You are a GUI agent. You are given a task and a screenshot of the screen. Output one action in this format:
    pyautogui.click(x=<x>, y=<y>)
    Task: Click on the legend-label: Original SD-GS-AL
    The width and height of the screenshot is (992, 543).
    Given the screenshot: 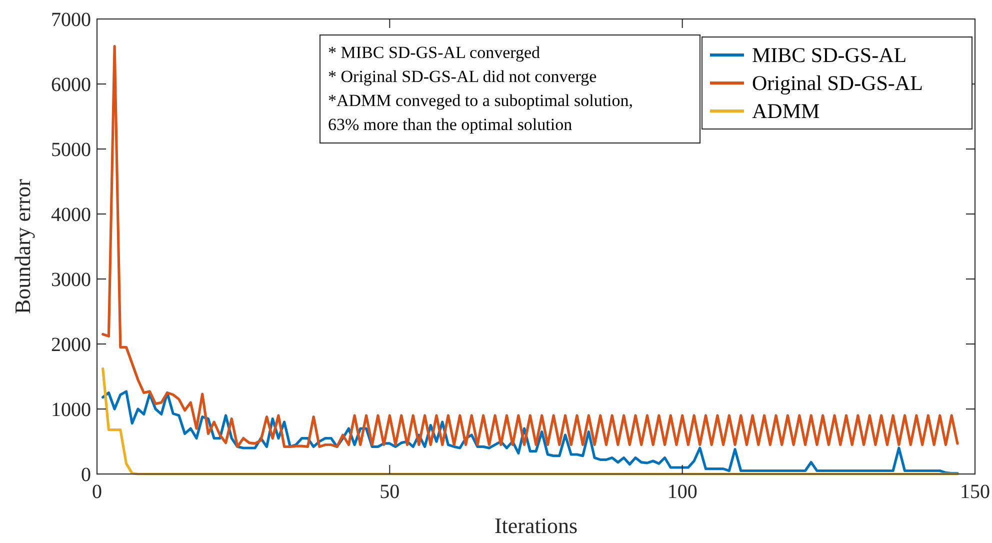 What is the action you would take?
    pyautogui.click(x=837, y=83)
    